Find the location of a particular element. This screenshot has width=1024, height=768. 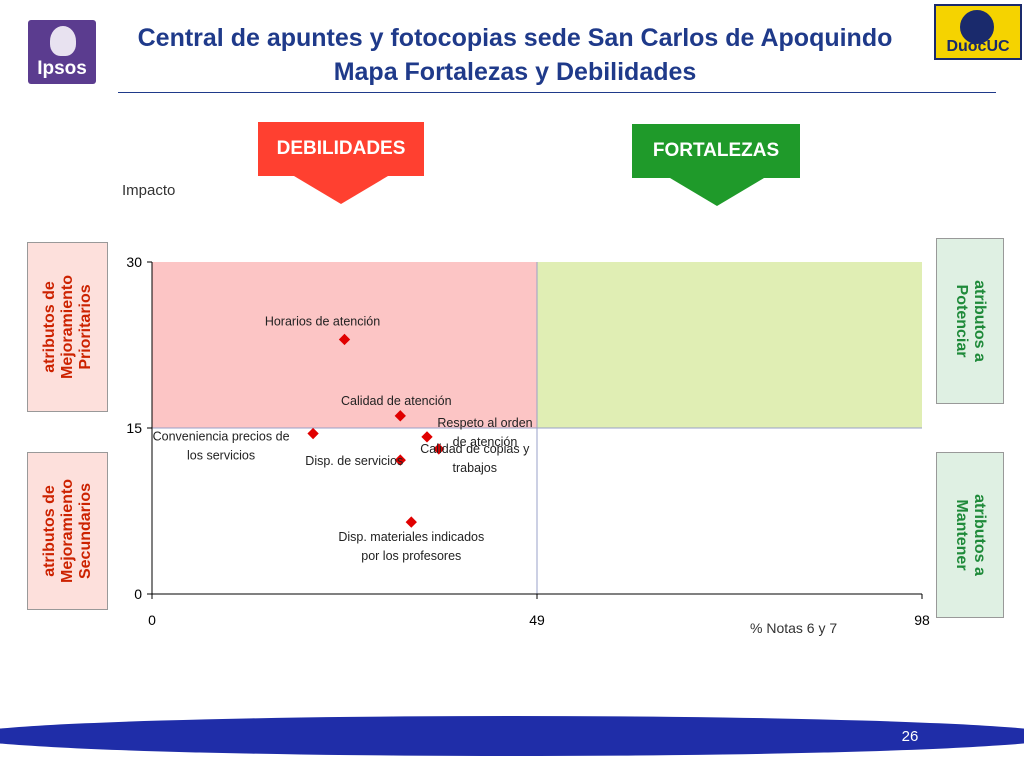

mejoramiento-prioritarios-box: atributos de Mejoramiento Prioritarios is located at coordinates (67, 327).